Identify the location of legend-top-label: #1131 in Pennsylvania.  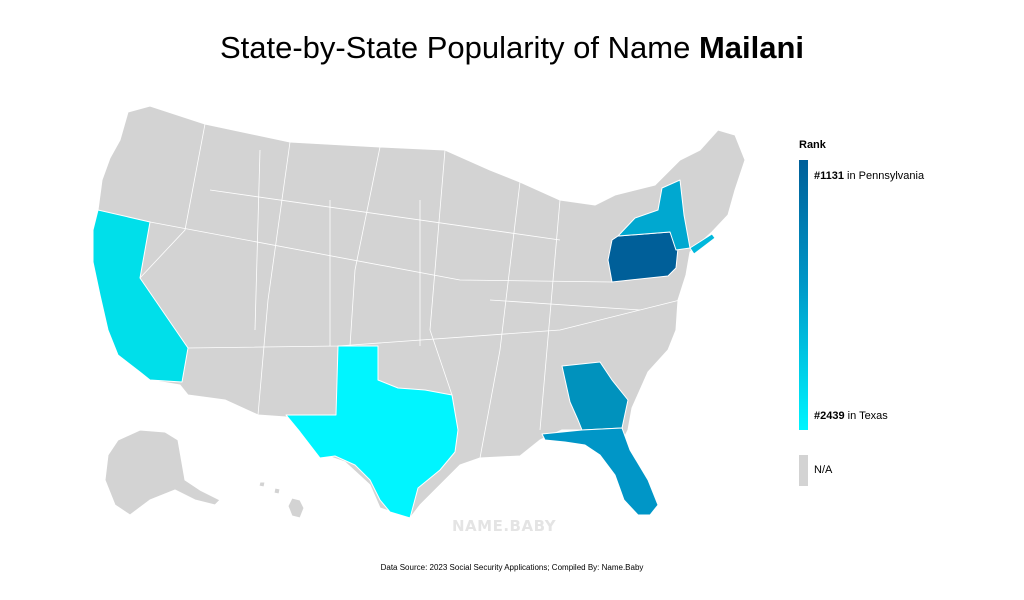
(869, 176).